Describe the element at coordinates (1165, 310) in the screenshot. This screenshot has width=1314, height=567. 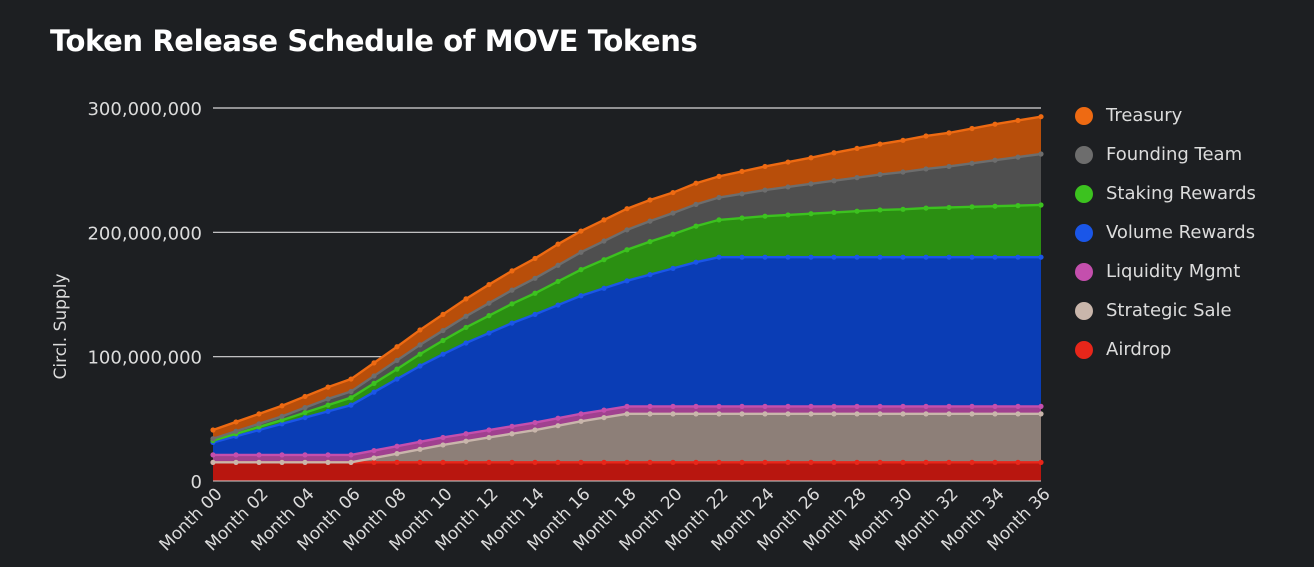
I see `legend-item-strategic-sale: Strategic Sale` at that location.